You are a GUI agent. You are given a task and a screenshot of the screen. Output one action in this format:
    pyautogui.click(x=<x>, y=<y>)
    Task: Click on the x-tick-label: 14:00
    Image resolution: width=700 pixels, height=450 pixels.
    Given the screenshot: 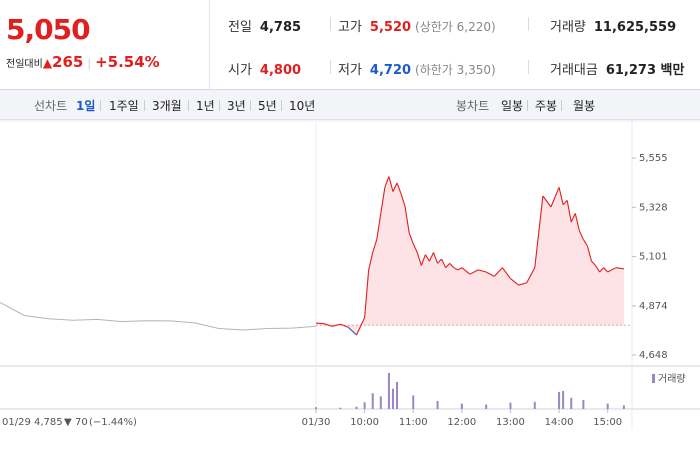 What is the action you would take?
    pyautogui.click(x=559, y=422)
    